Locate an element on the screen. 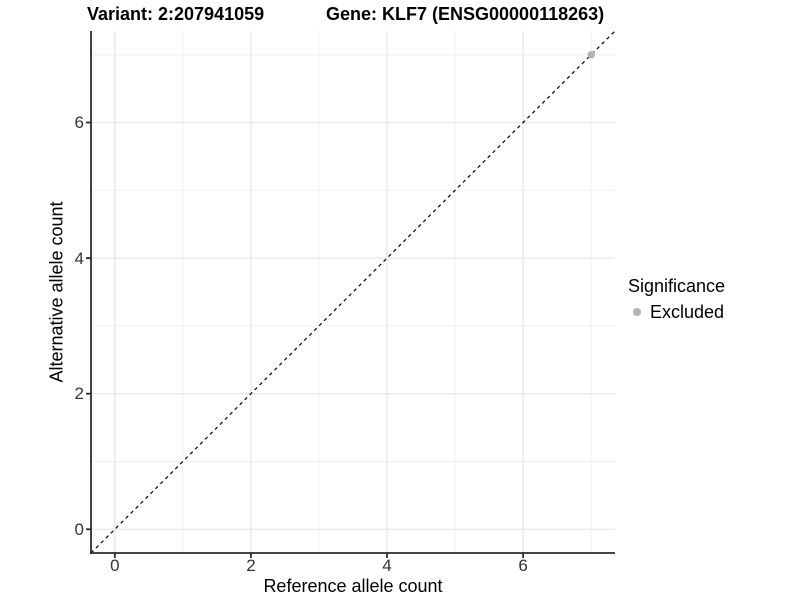 The height and width of the screenshot is (600, 800). x-tick-label: 6 is located at coordinates (523, 565).